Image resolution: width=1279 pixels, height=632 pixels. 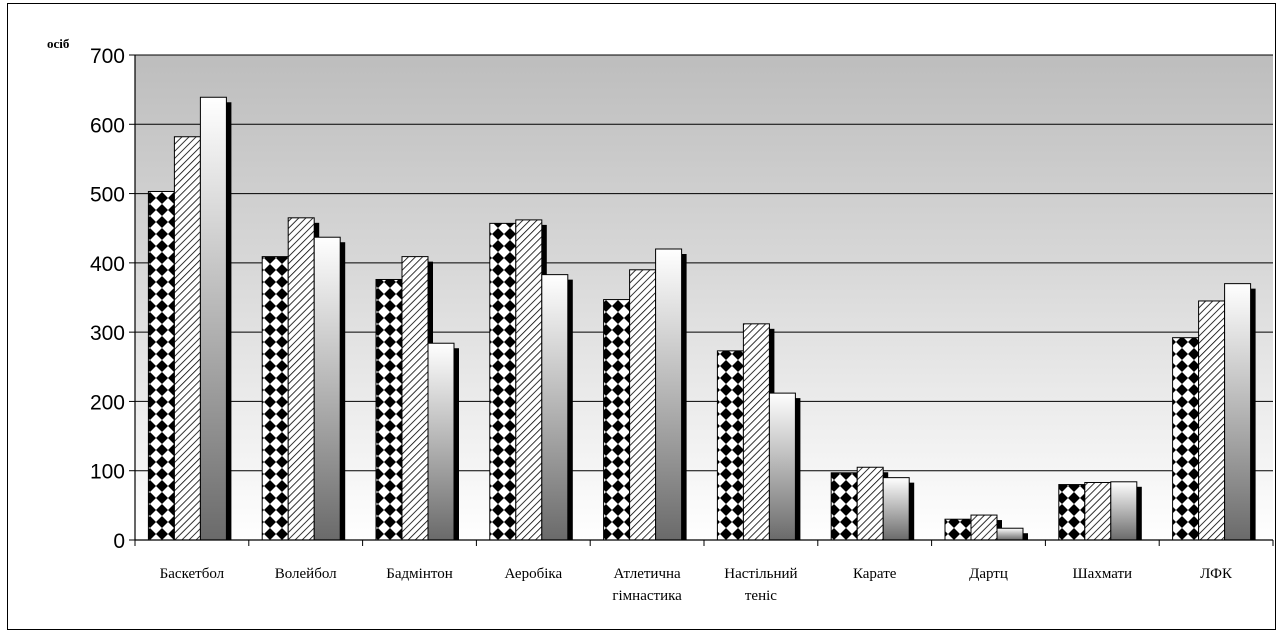 What do you see at coordinates (58, 43) in the screenshot?
I see `y-axis-unit-label: осіб` at bounding box center [58, 43].